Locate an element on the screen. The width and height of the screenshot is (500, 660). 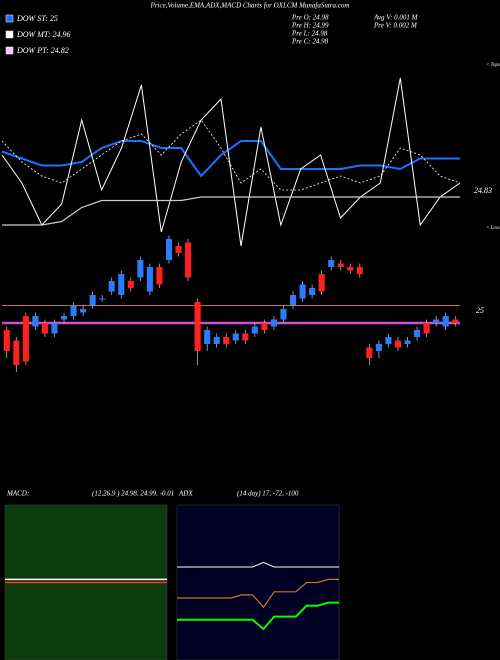
info-text: Pre V: 0.002 M is located at coordinates (395, 26).